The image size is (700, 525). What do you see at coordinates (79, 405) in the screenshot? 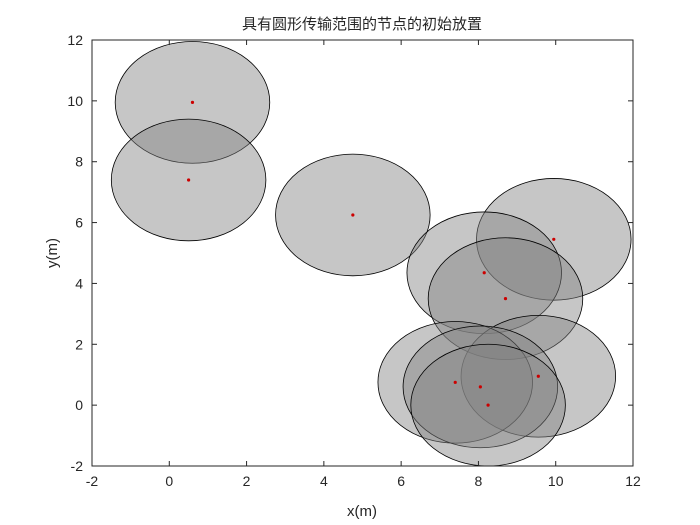
I see `y-tick-label: 0` at bounding box center [79, 405].